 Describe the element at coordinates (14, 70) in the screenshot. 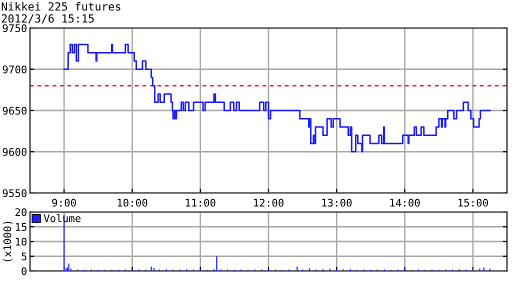

I see `y-tick-label: 9700` at that location.